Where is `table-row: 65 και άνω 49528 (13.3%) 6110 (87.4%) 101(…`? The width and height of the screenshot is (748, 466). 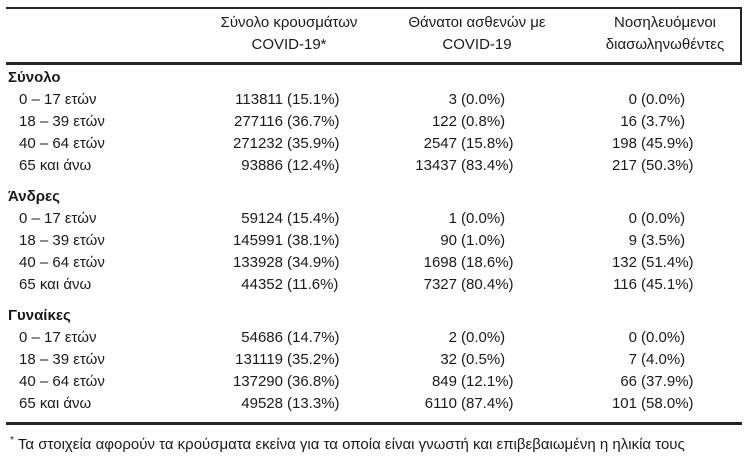 table-row: 65 και άνω 49528 (13.3%) 6110 (87.4%) 101(… is located at coordinates (374, 404).